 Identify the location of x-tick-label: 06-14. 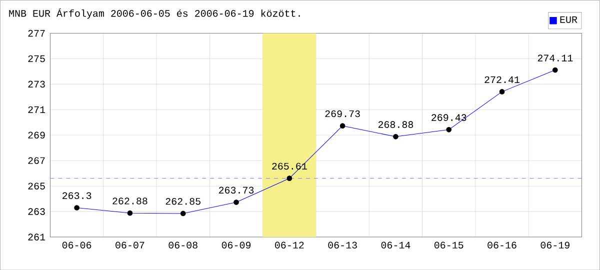
(395, 245).